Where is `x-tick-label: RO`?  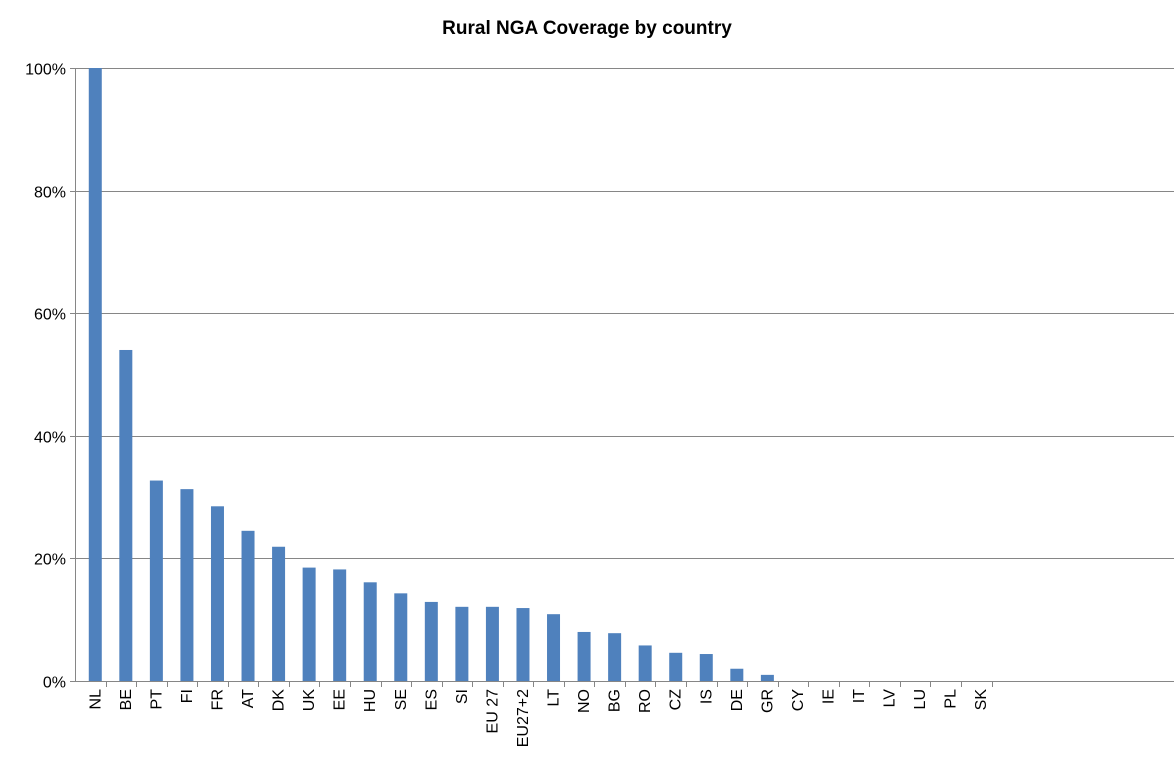 x-tick-label: RO is located at coordinates (645, 701).